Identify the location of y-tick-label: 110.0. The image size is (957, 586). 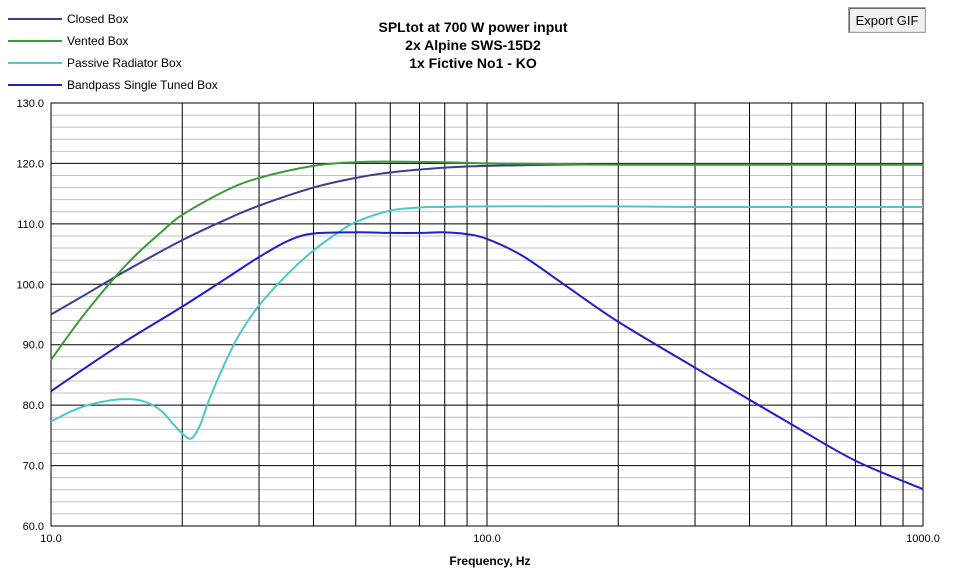
(30, 225).